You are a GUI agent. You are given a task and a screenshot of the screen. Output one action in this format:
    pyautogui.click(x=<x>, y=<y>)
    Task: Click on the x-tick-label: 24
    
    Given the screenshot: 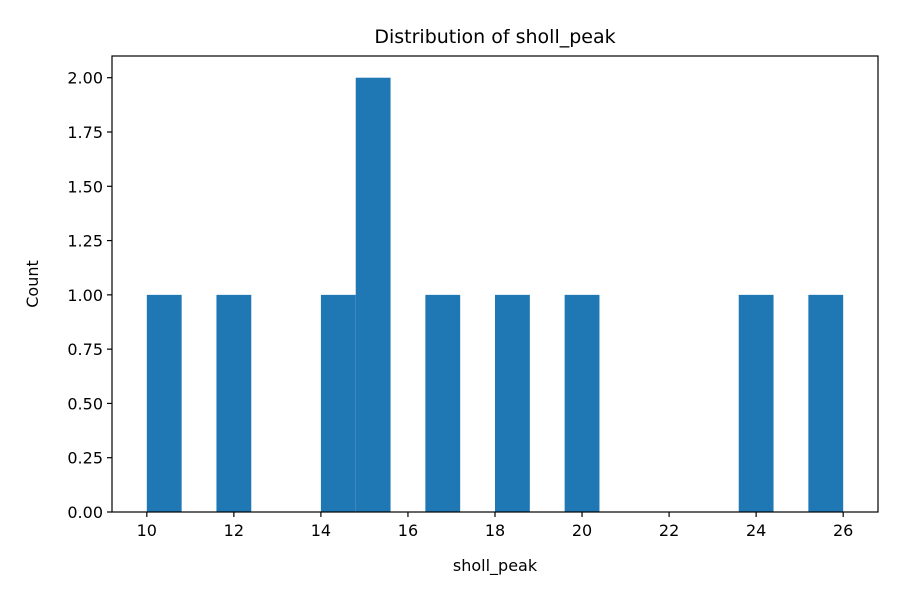 What is the action you would take?
    pyautogui.click(x=756, y=530)
    